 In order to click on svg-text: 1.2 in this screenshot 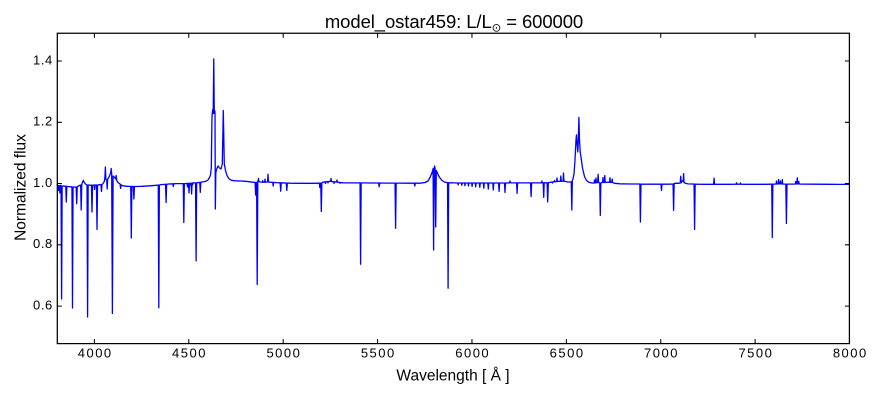, I will do `click(43, 121)`.